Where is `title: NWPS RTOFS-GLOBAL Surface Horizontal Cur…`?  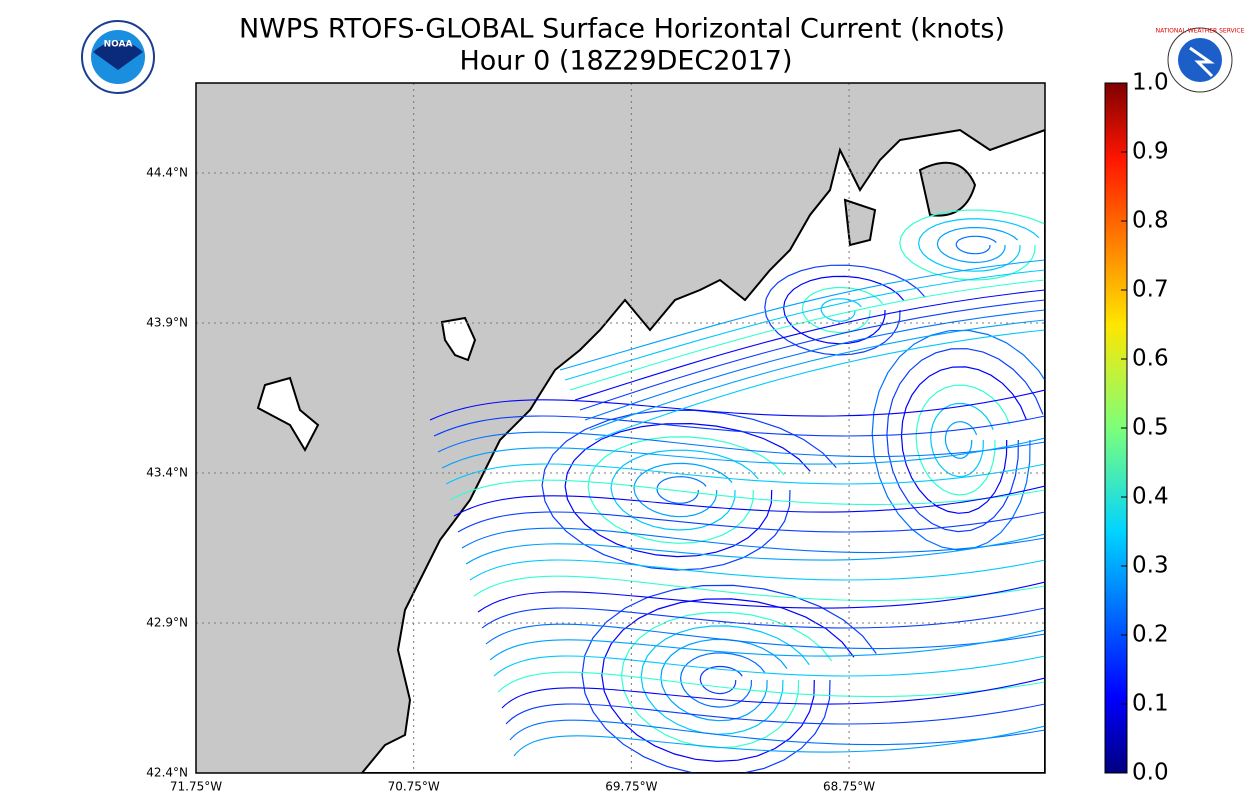 title: NWPS RTOFS-GLOBAL Surface Horizontal Cur… is located at coordinates (622, 29).